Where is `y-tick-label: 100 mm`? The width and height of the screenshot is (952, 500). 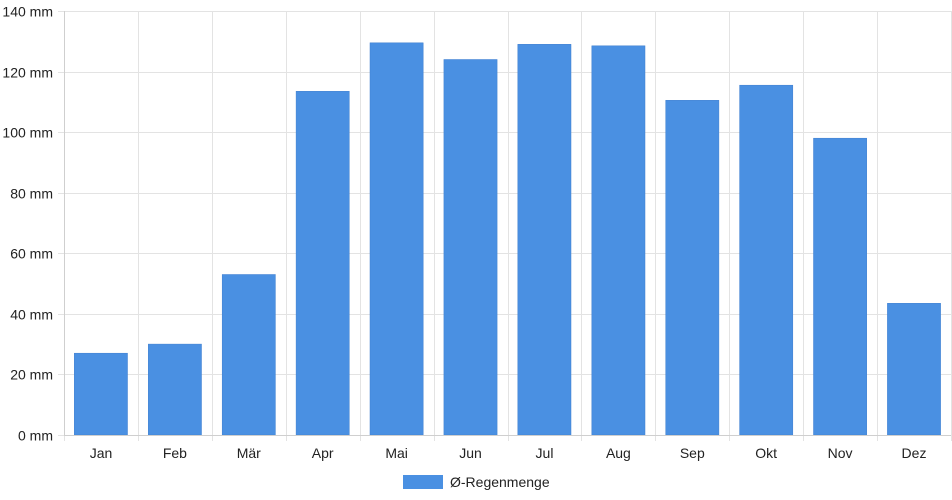
y-tick-label: 100 mm is located at coordinates (27, 133).